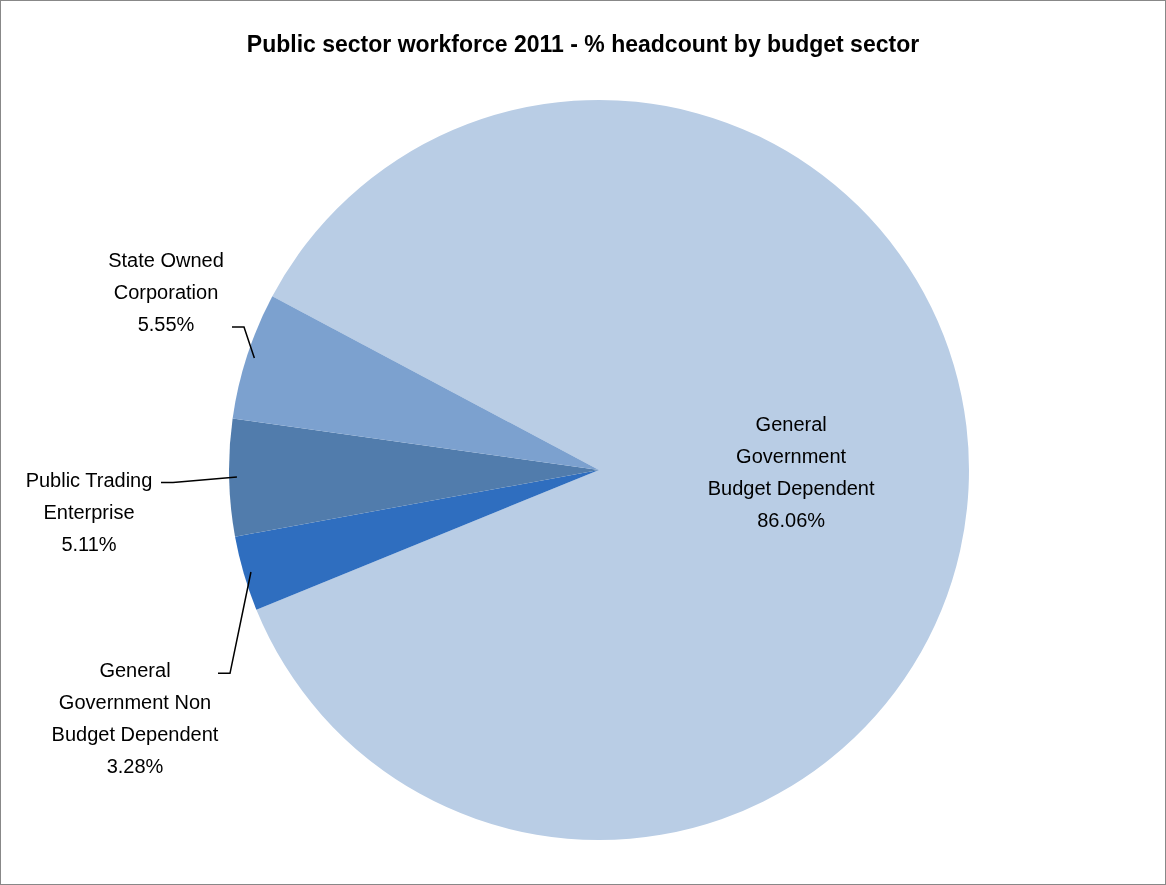 Image resolution: width=1166 pixels, height=885 pixels. Describe the element at coordinates (135, 765) in the screenshot. I see `data-label: 3.28%` at that location.